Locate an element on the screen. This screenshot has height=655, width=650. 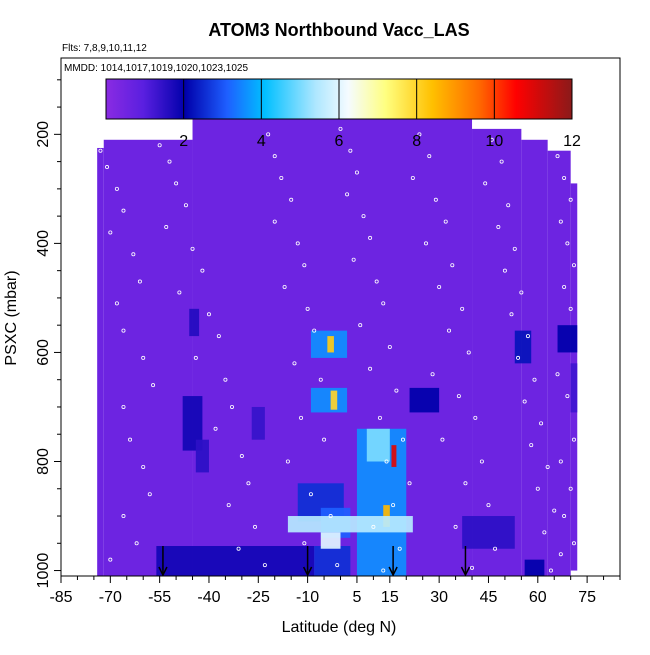
y-axis: 200 400 600 800 1000 is located at coordinates (48, 333).